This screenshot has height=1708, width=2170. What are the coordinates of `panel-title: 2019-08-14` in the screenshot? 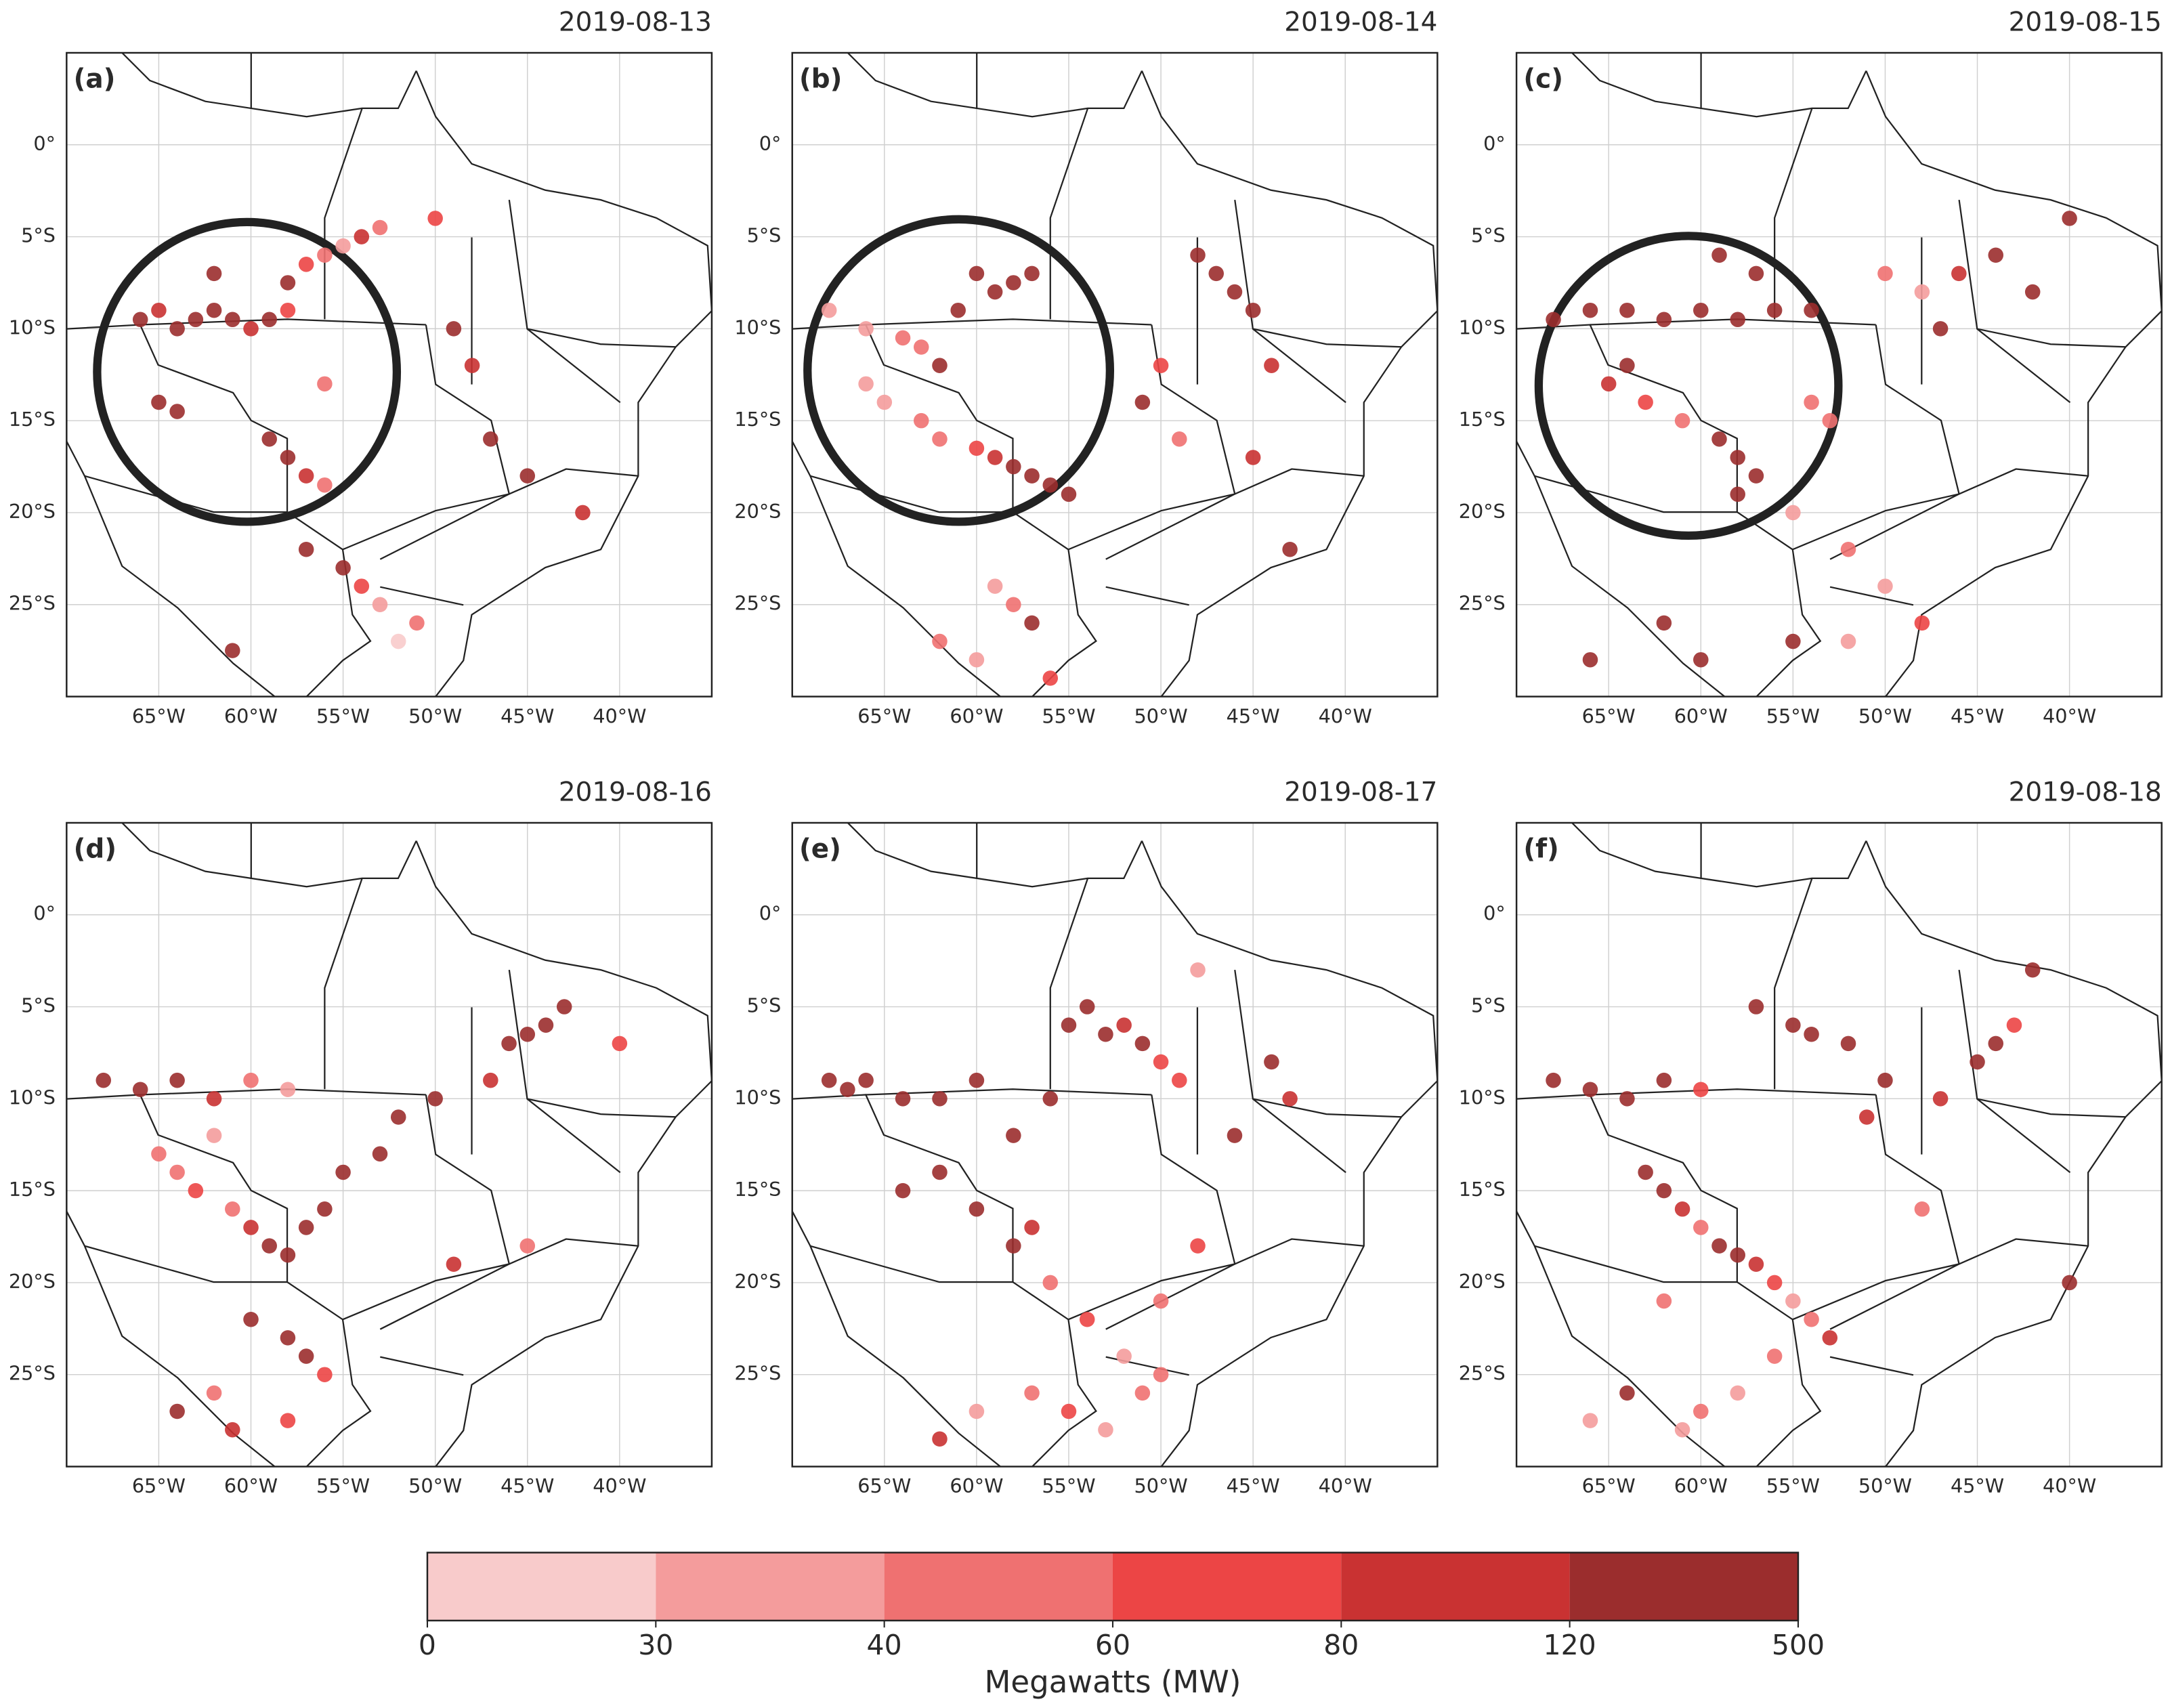 It's located at (1360, 22).